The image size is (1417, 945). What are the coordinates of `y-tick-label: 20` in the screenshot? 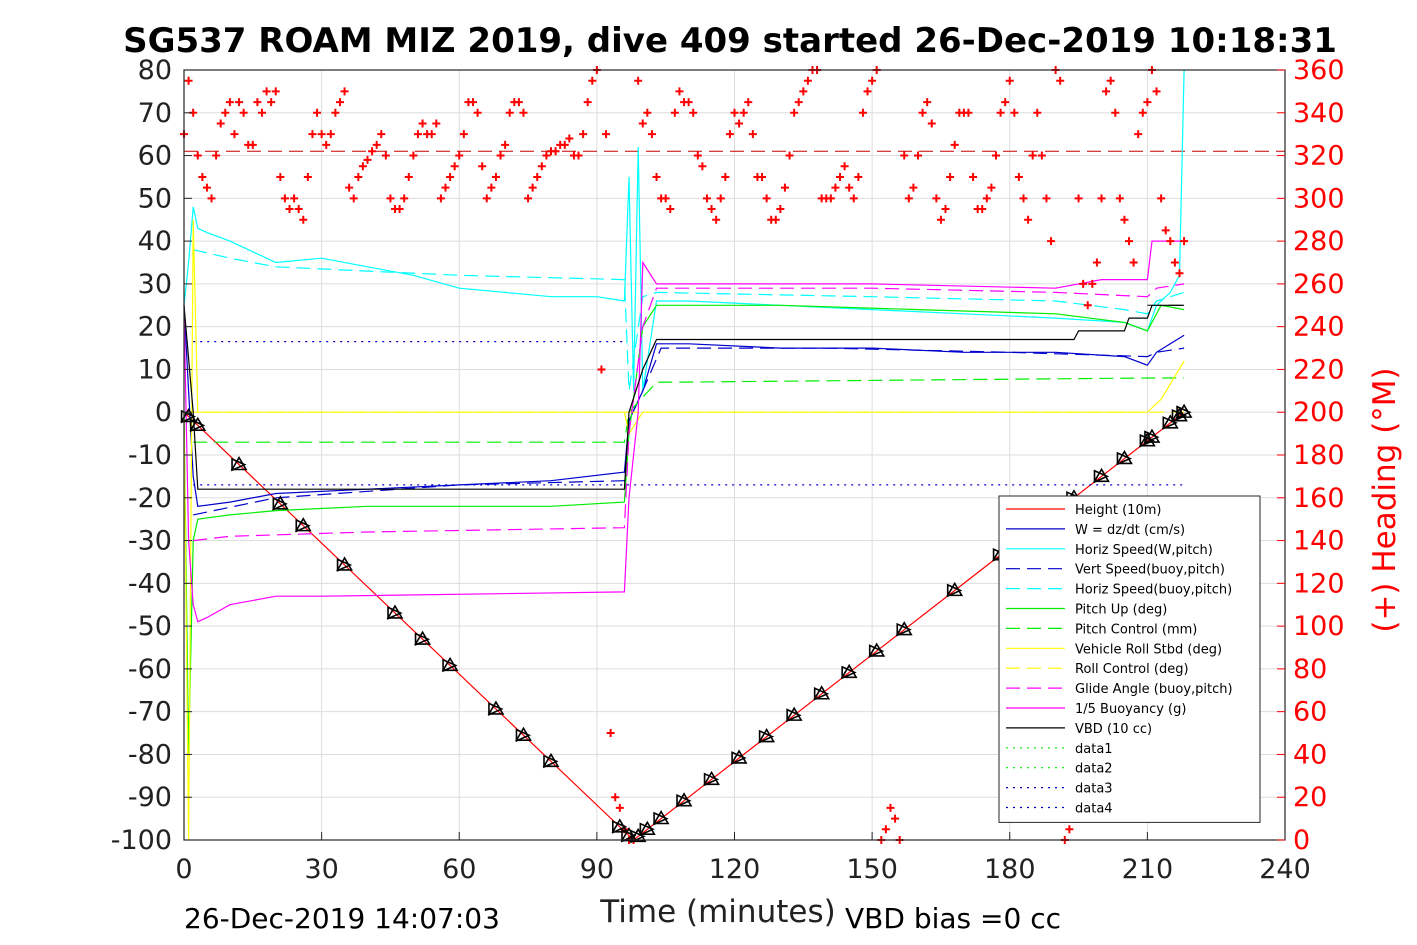 It's located at (155, 327).